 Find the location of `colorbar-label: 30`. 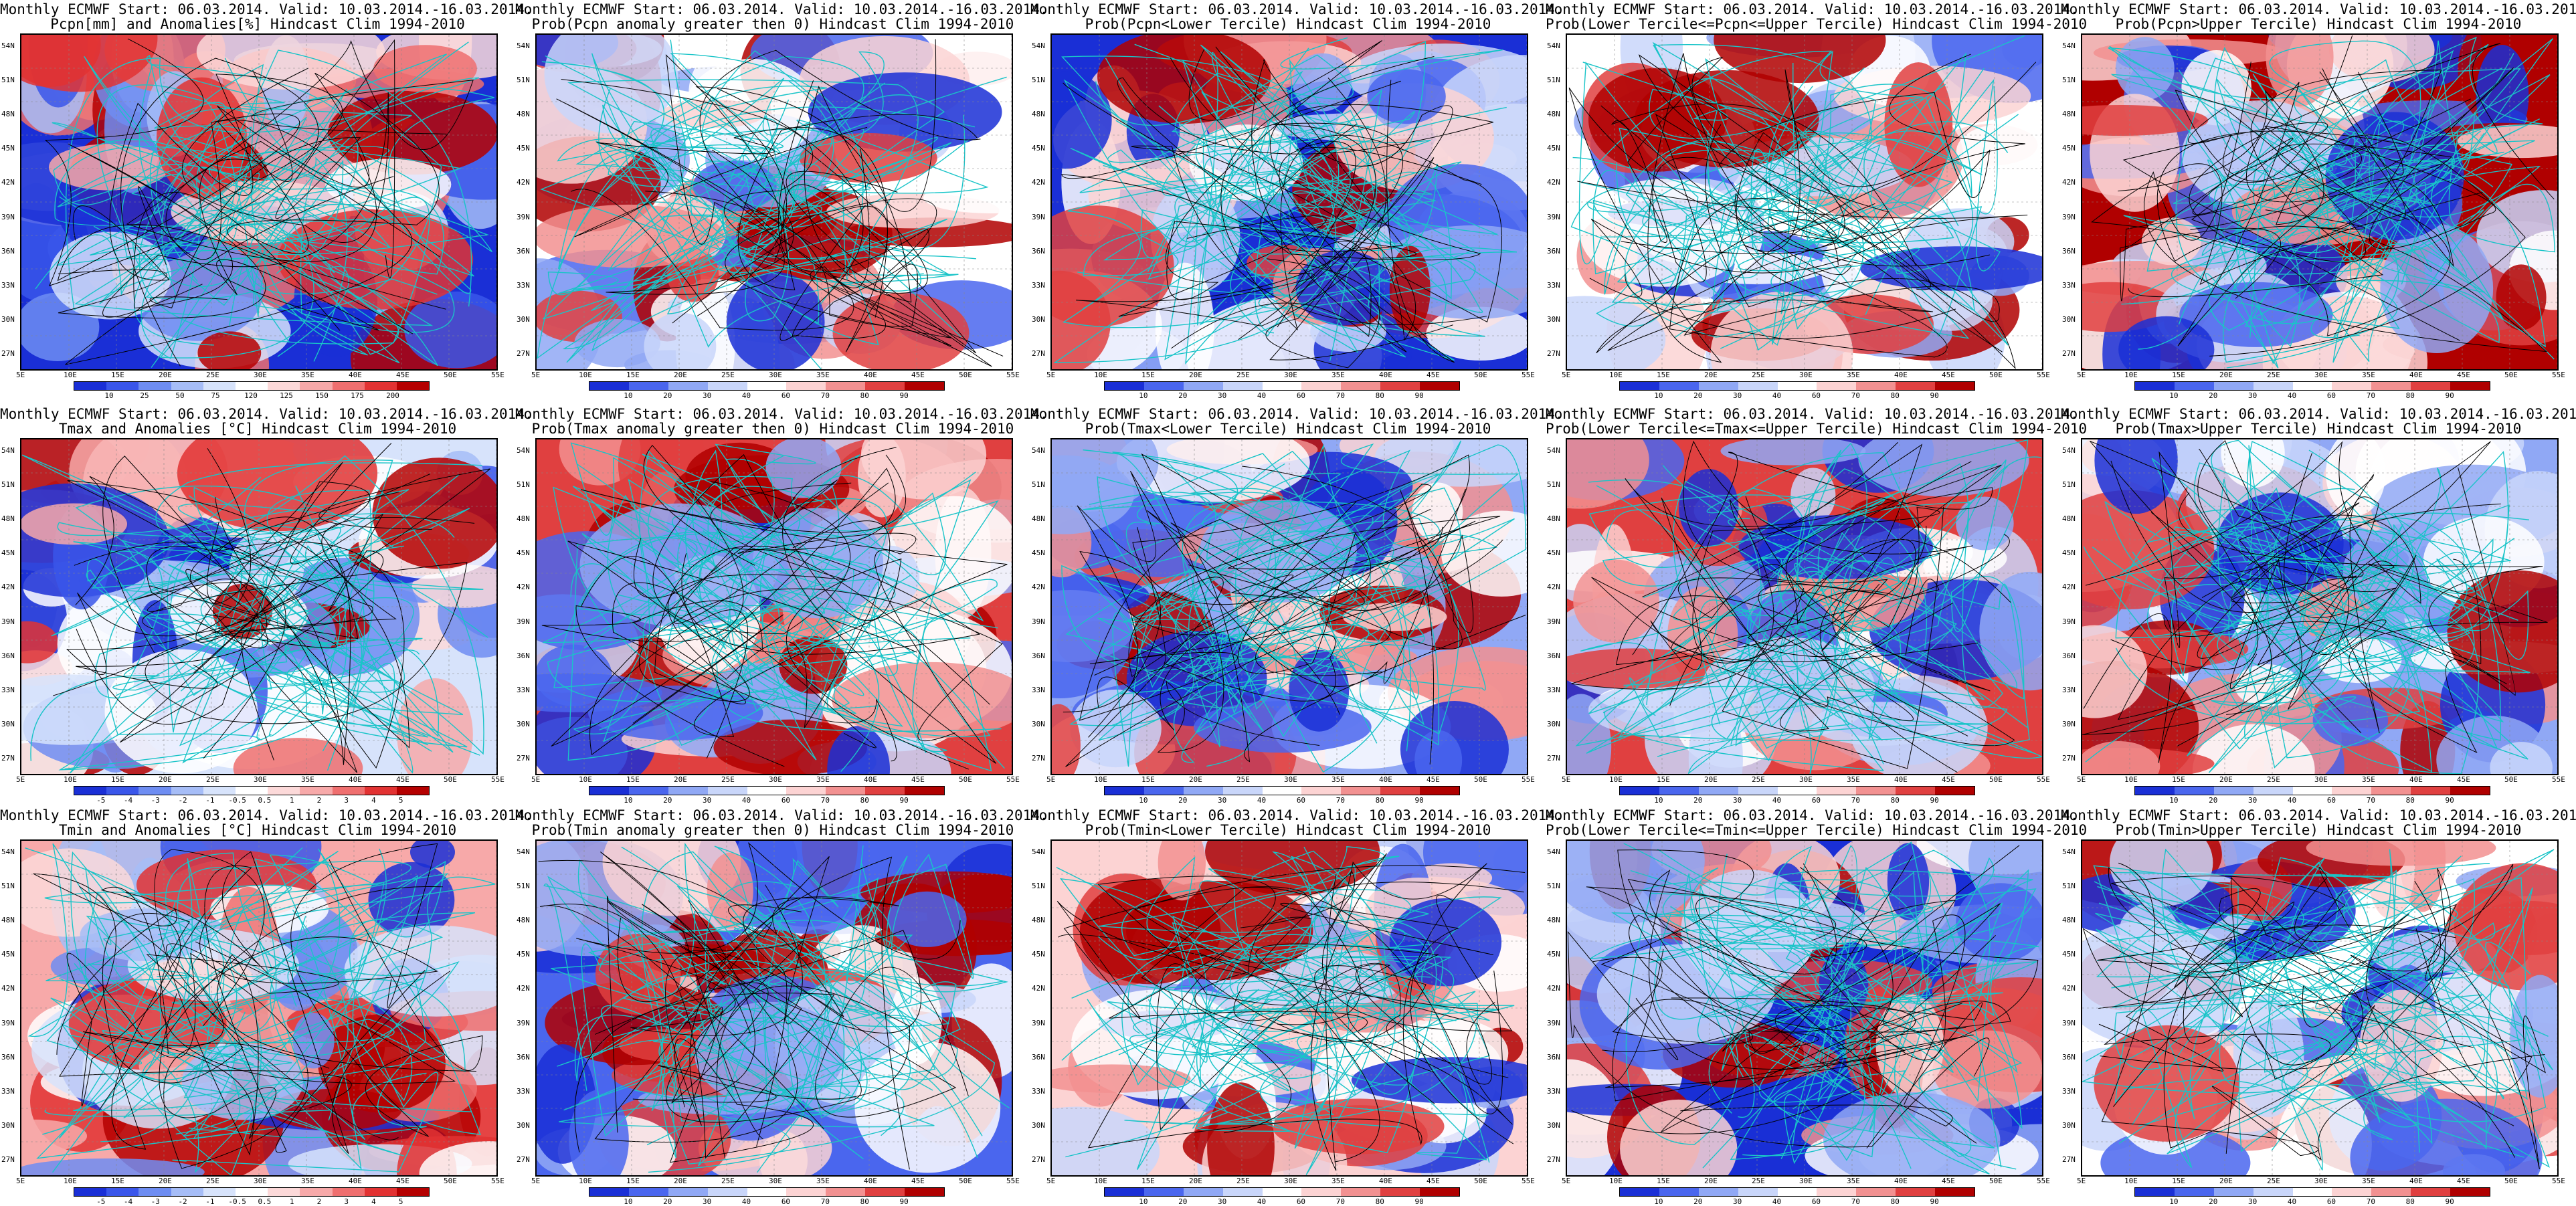

colorbar-label: 30 is located at coordinates (2253, 1201).